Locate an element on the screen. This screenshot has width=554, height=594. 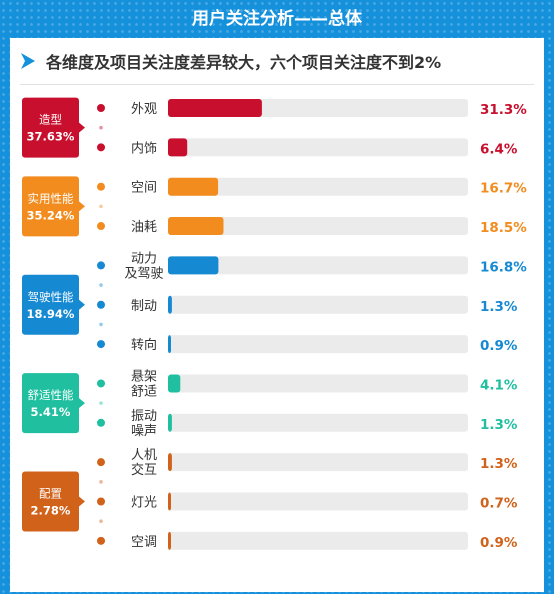
item-label: 振动 is located at coordinates (144, 416).